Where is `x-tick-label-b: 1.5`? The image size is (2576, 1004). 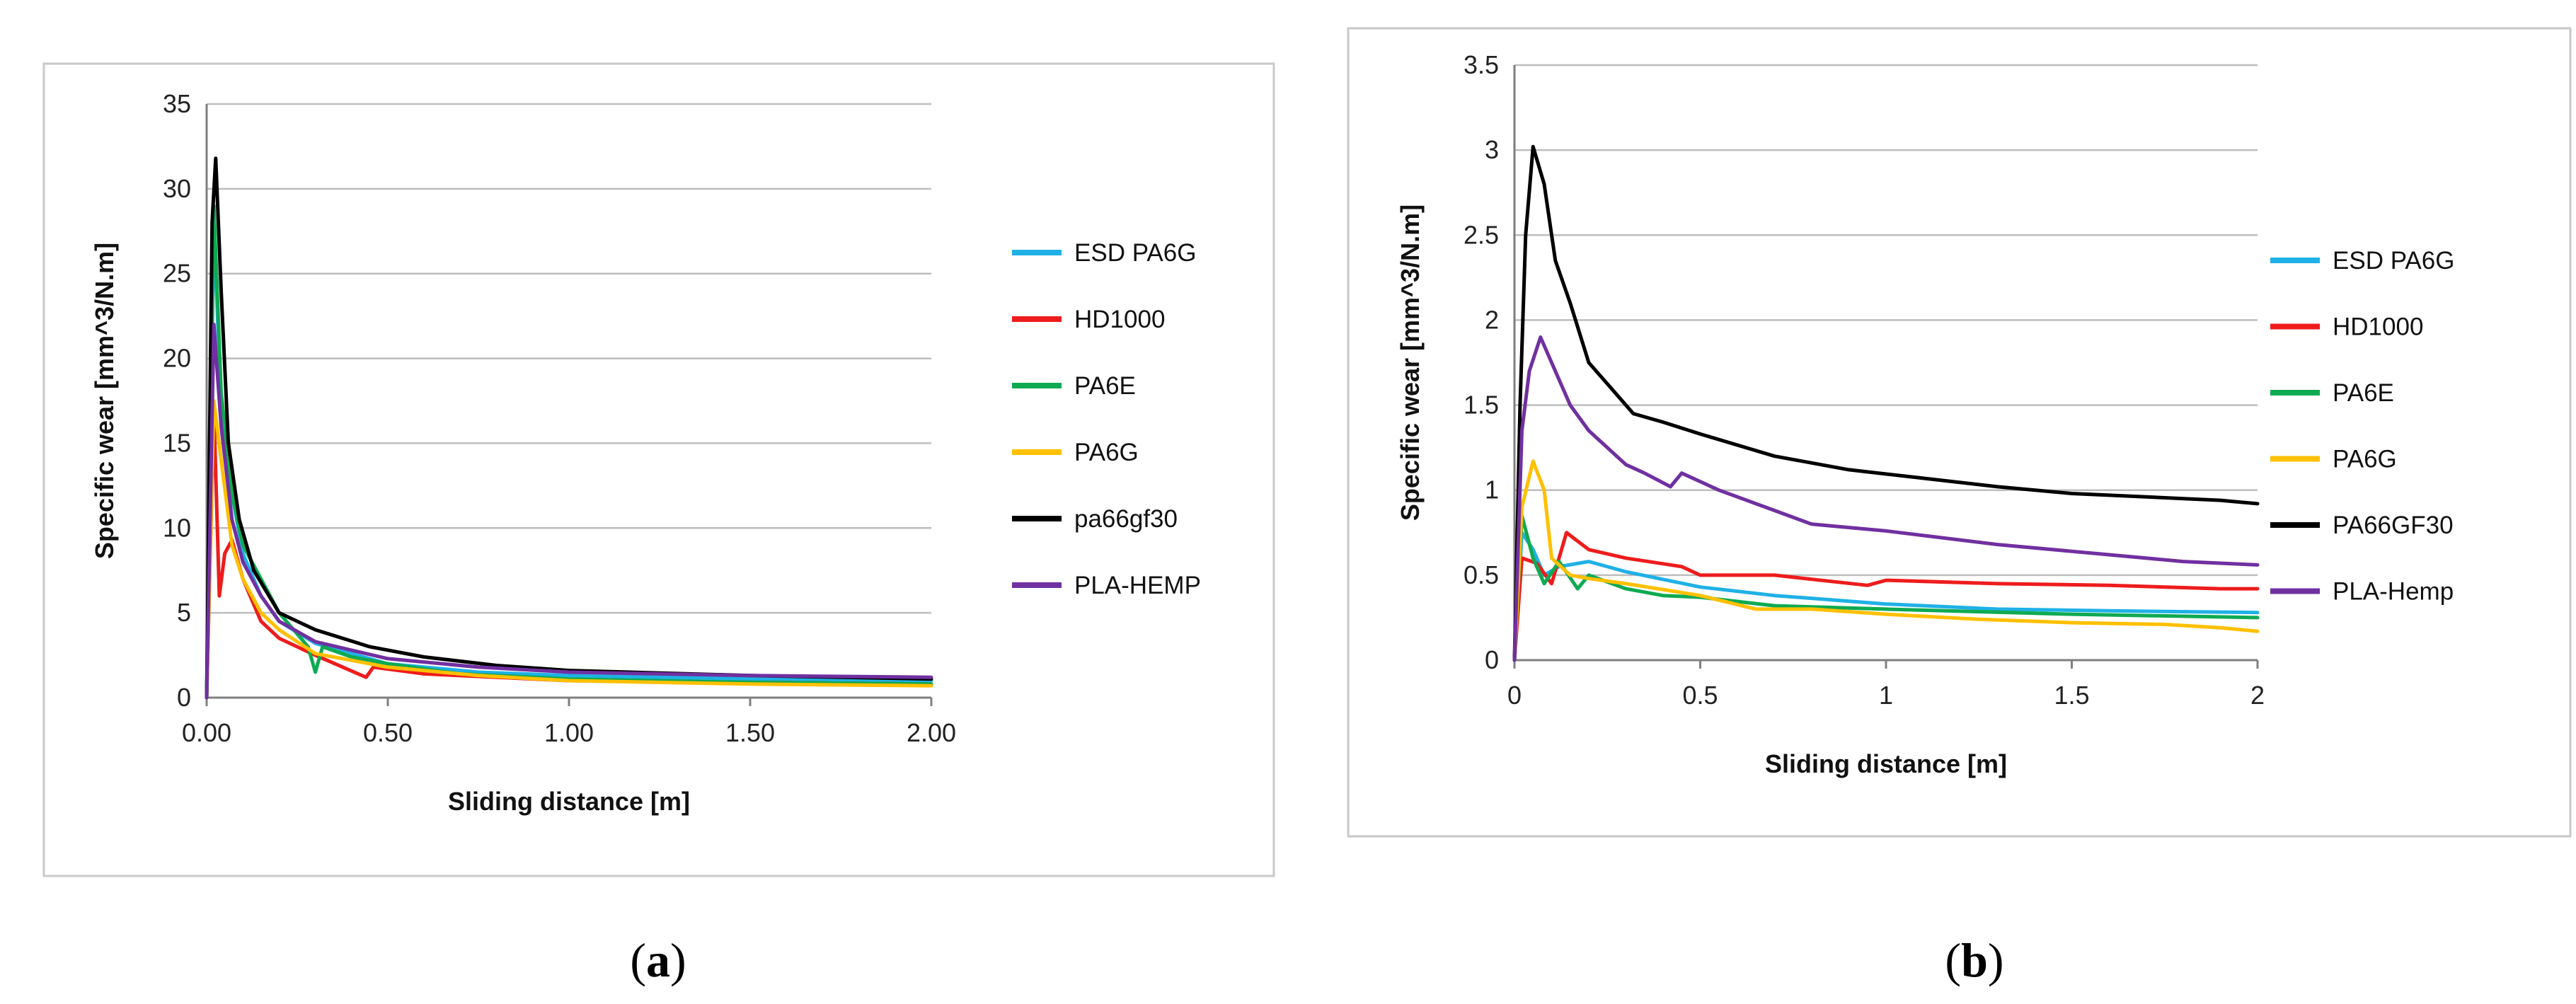 x-tick-label-b: 1.5 is located at coordinates (2072, 695).